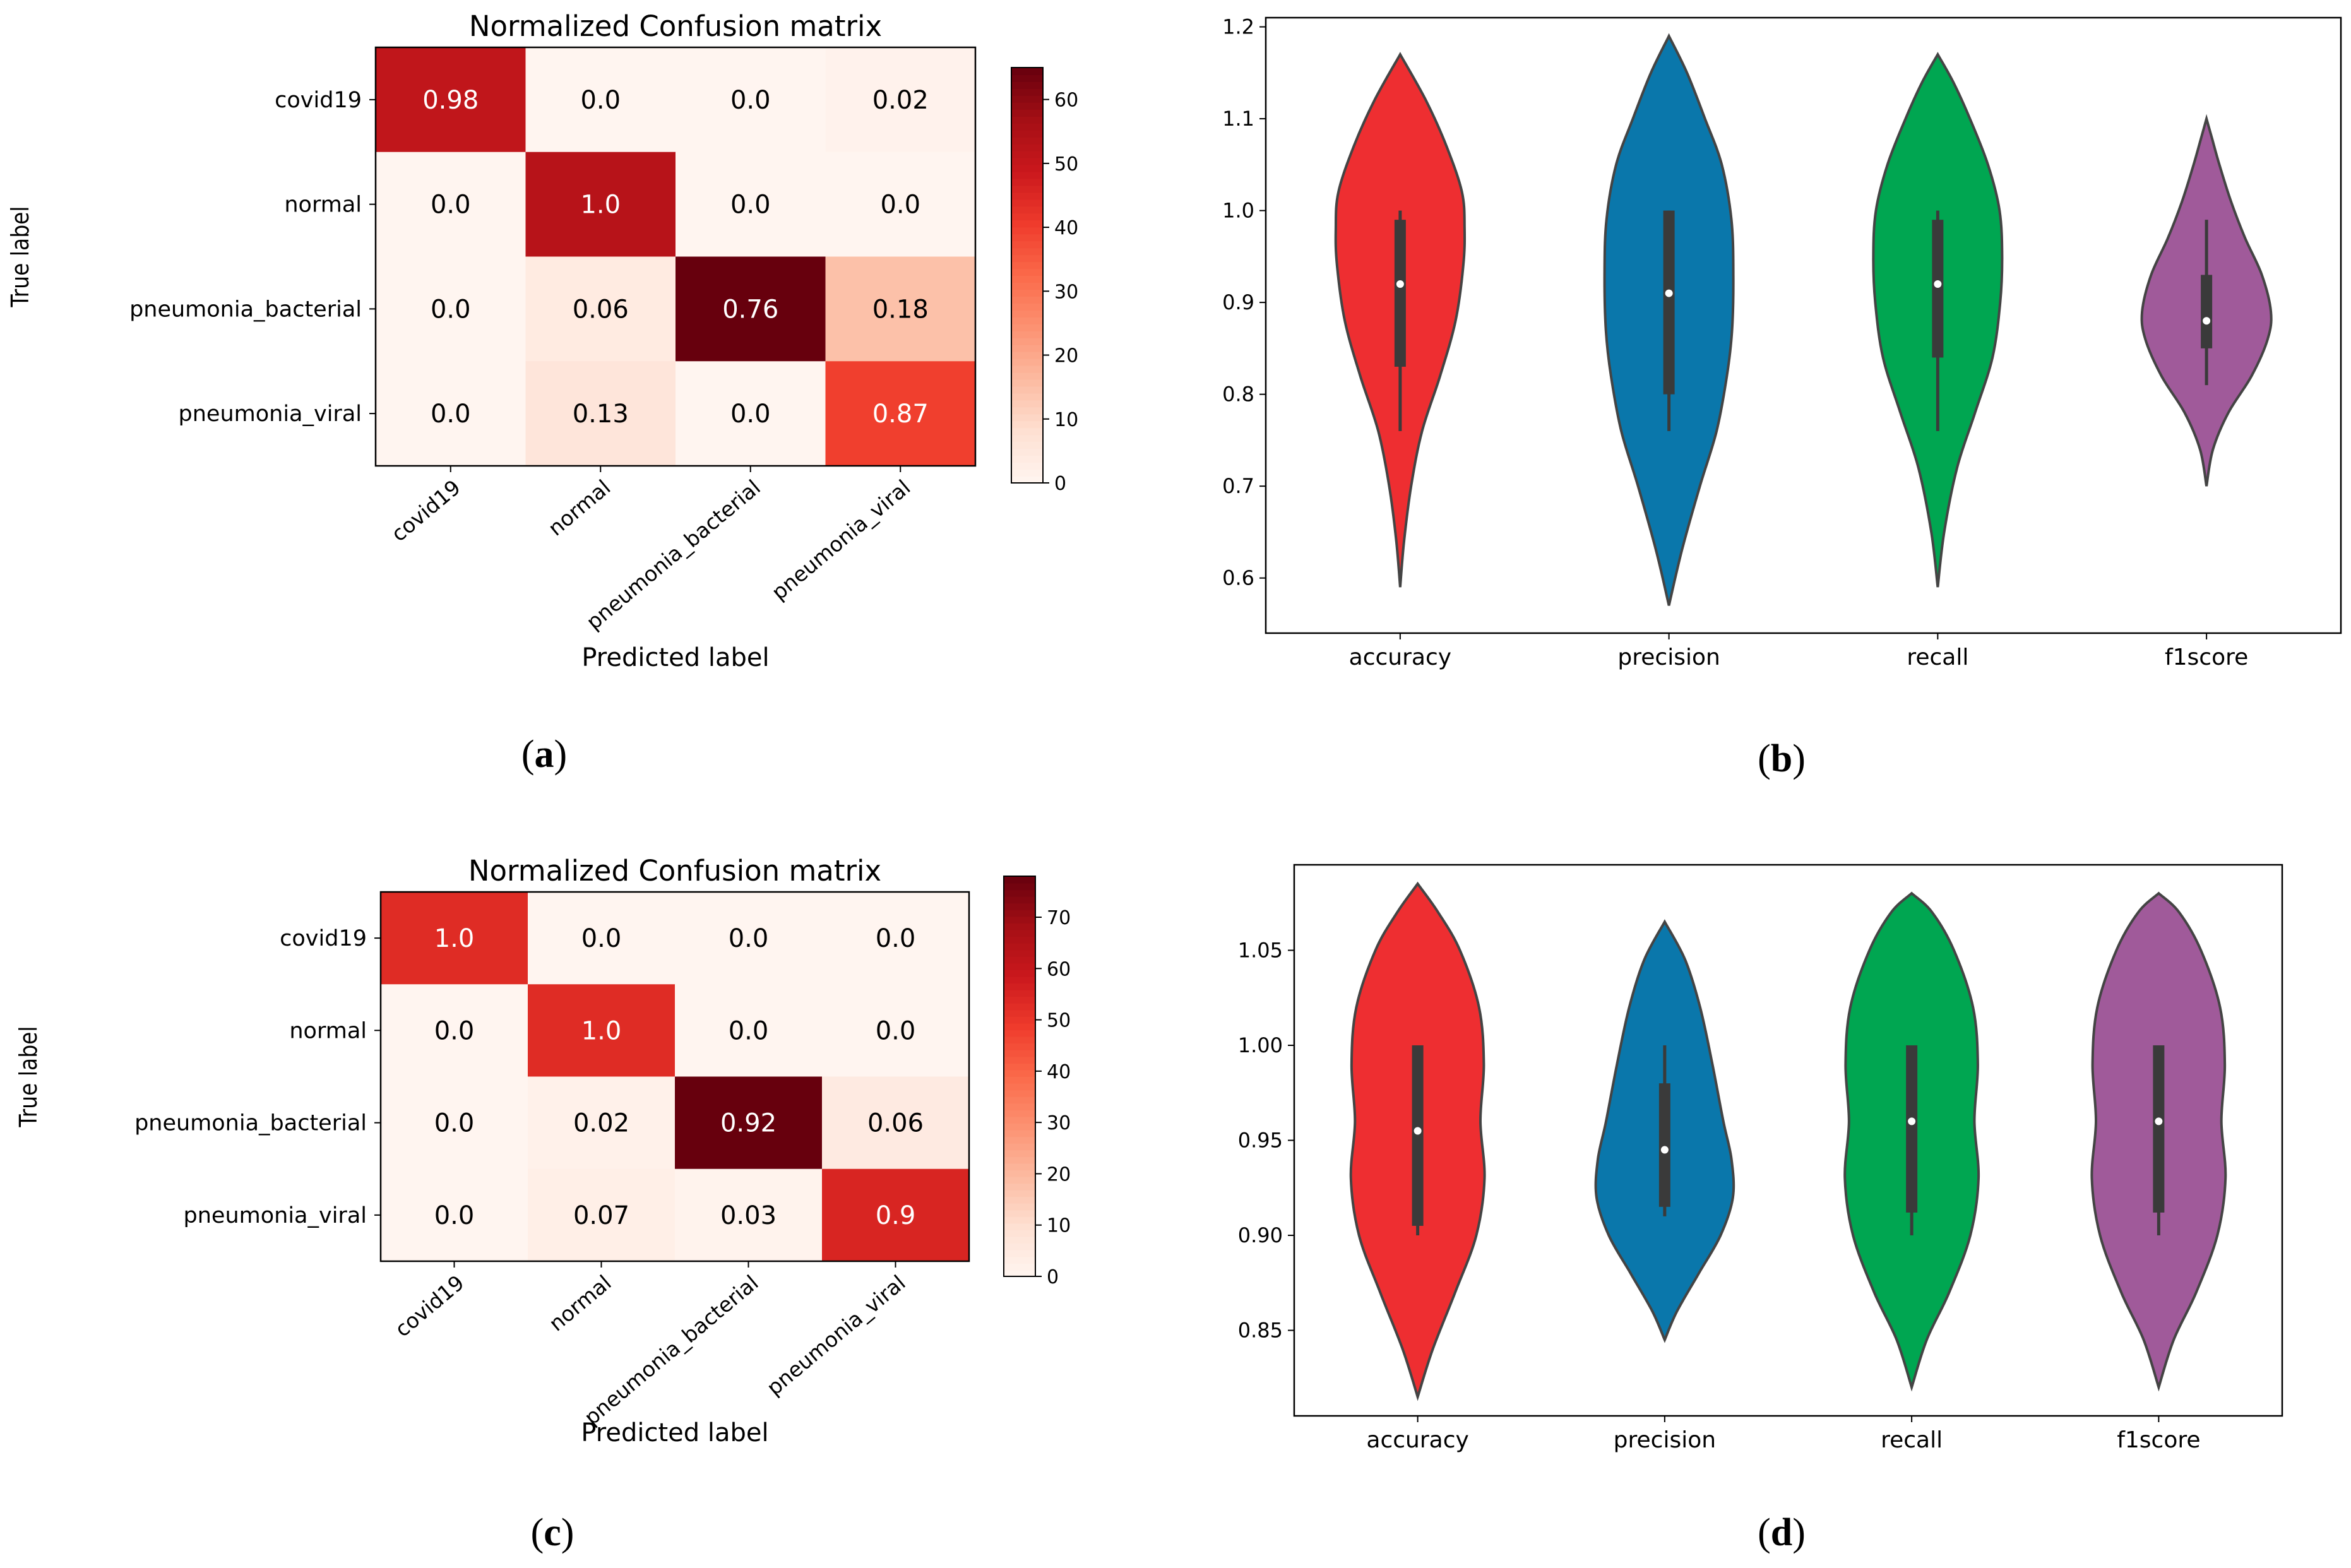  I want to click on caption-part: a, so click(544, 754).